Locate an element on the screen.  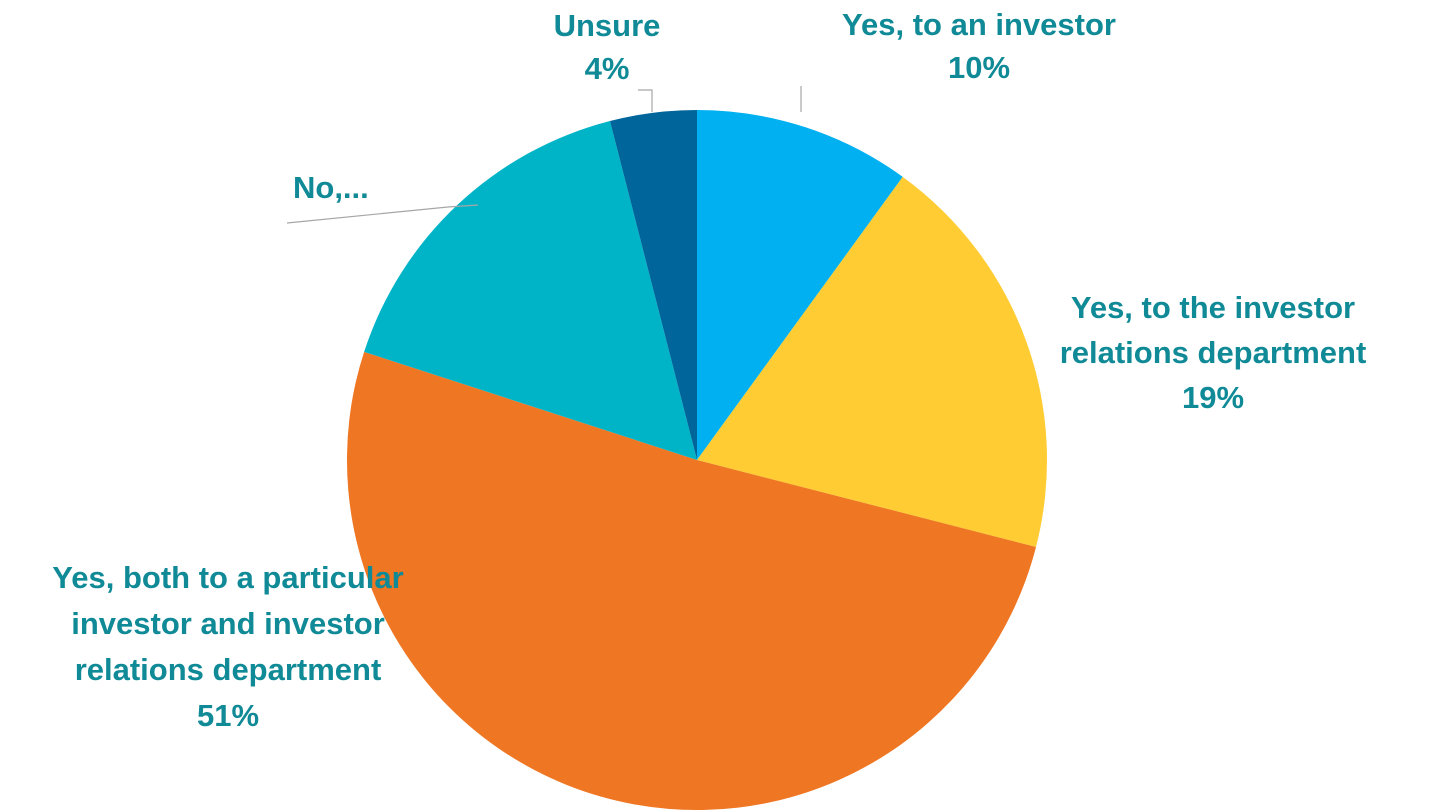
slice-name: Yes, to the investor is located at coordinates (1213, 307).